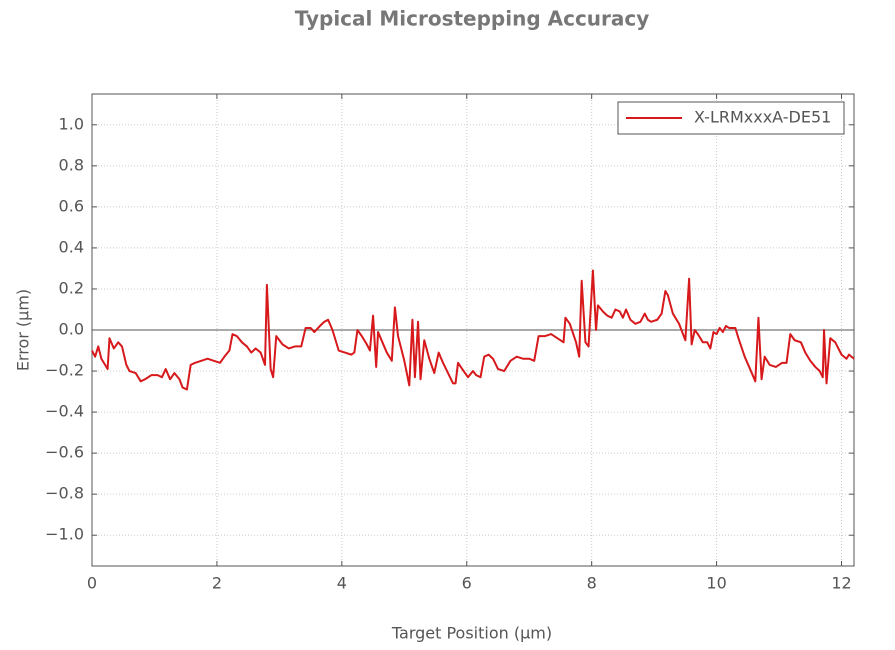 The height and width of the screenshot is (650, 895). What do you see at coordinates (64, 370) in the screenshot?
I see `y-tick-label: −0.2` at bounding box center [64, 370].